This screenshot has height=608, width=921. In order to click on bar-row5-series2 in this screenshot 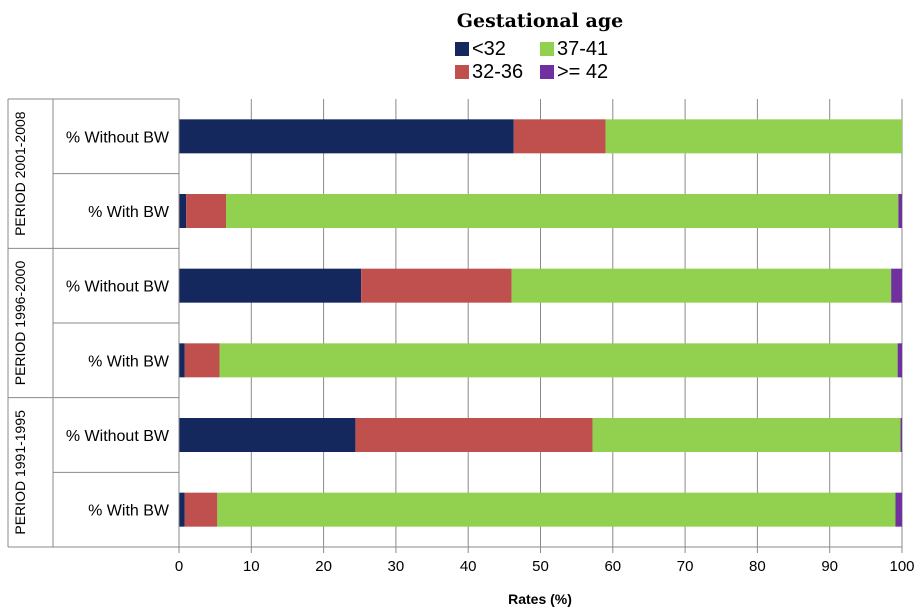, I will do `click(556, 509)`.